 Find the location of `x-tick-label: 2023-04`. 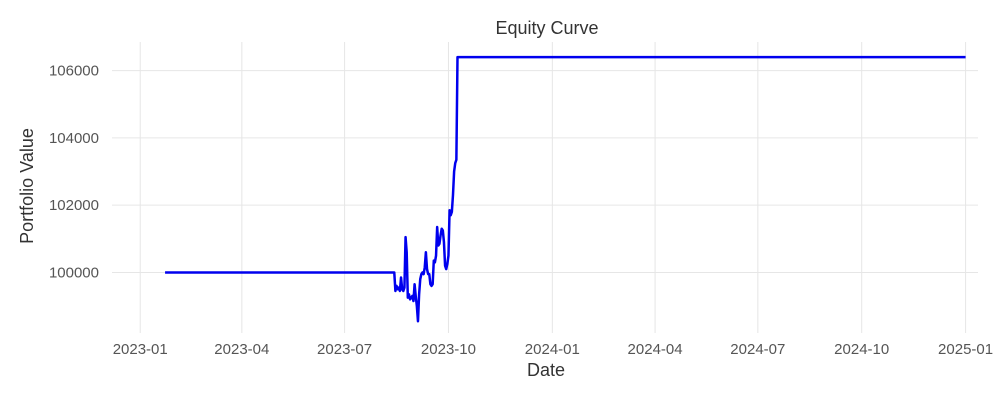

x-tick-label: 2023-04 is located at coordinates (241, 349).